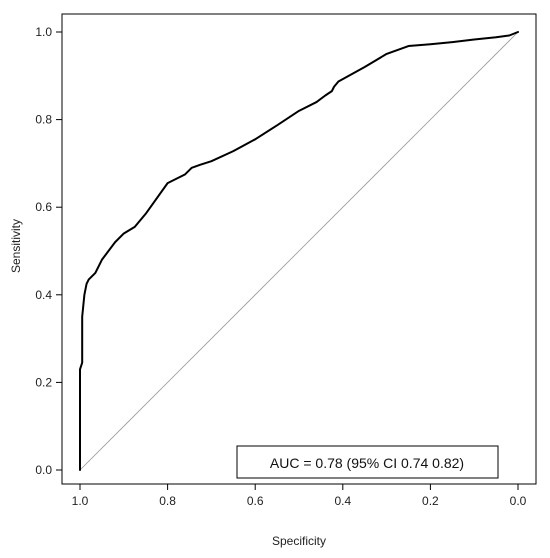 This screenshot has height=558, width=550. What do you see at coordinates (43, 207) in the screenshot?
I see `y-tick-label: 0.6` at bounding box center [43, 207].